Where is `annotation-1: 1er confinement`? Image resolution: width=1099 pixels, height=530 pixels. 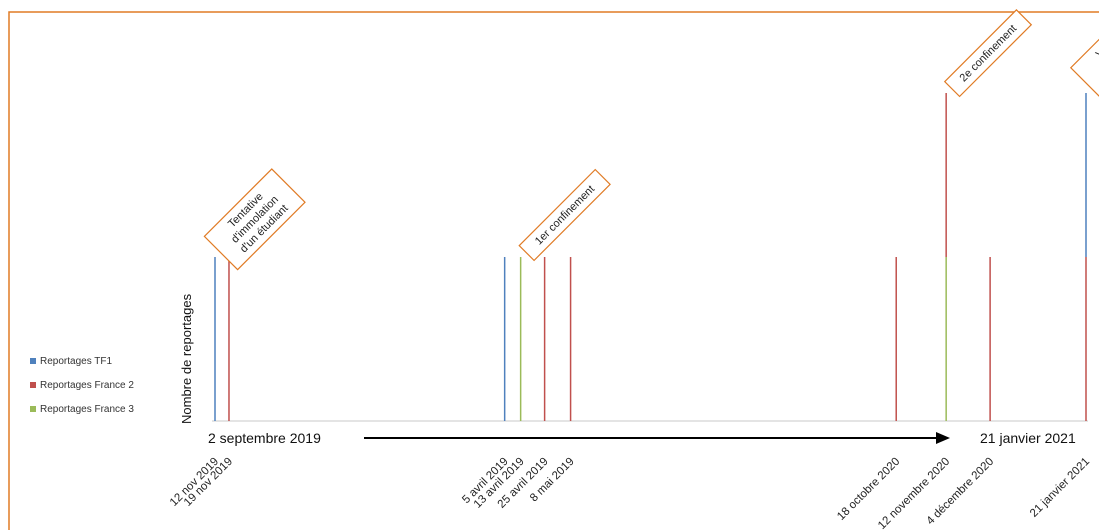
annotation-1: 1er confinement is located at coordinates (564, 215).